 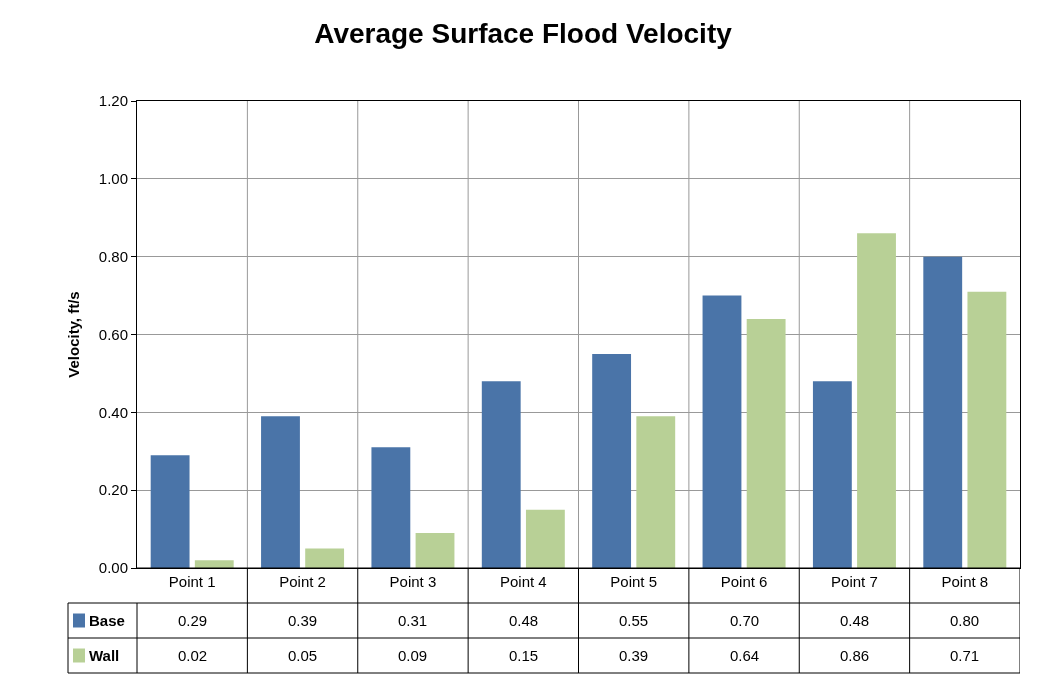 I want to click on x-tick-label: Point 4, so click(x=523, y=581).